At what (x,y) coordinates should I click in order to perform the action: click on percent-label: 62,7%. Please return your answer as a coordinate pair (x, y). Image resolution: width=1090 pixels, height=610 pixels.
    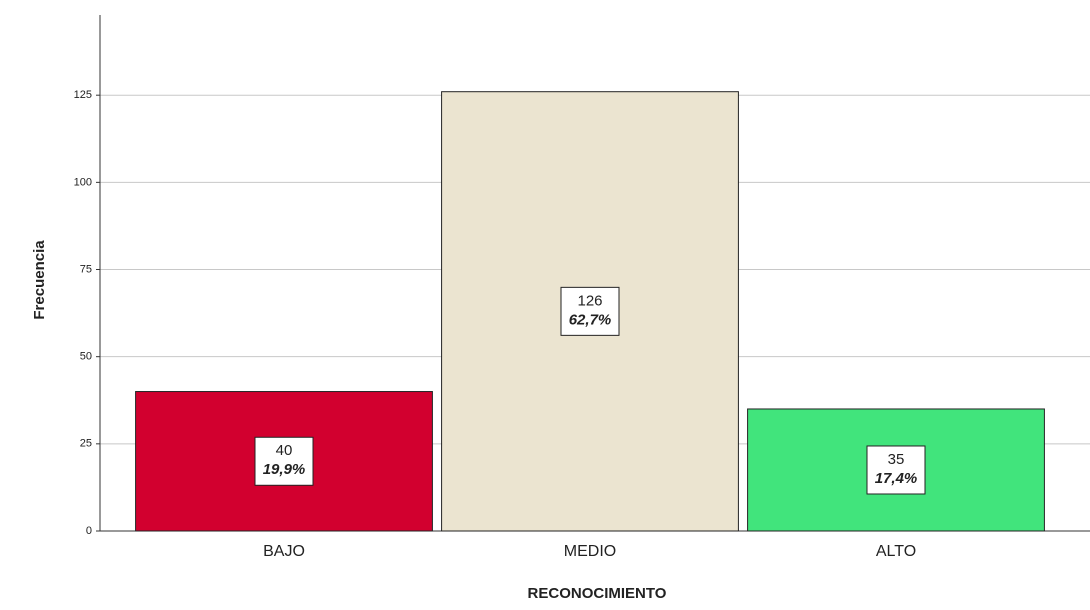
    Looking at the image, I should click on (590, 319).